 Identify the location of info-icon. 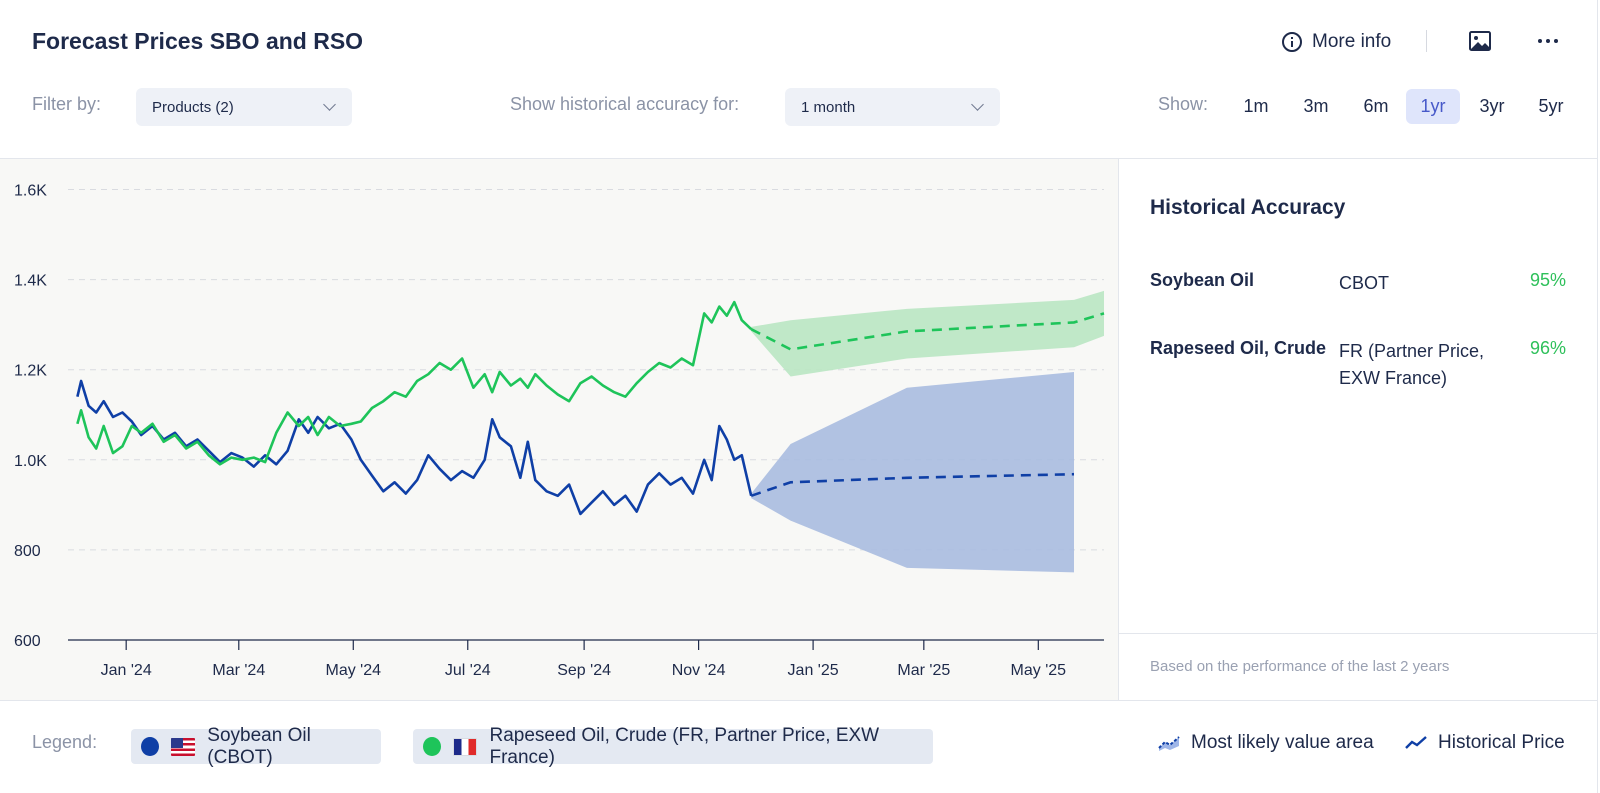
(1292, 42).